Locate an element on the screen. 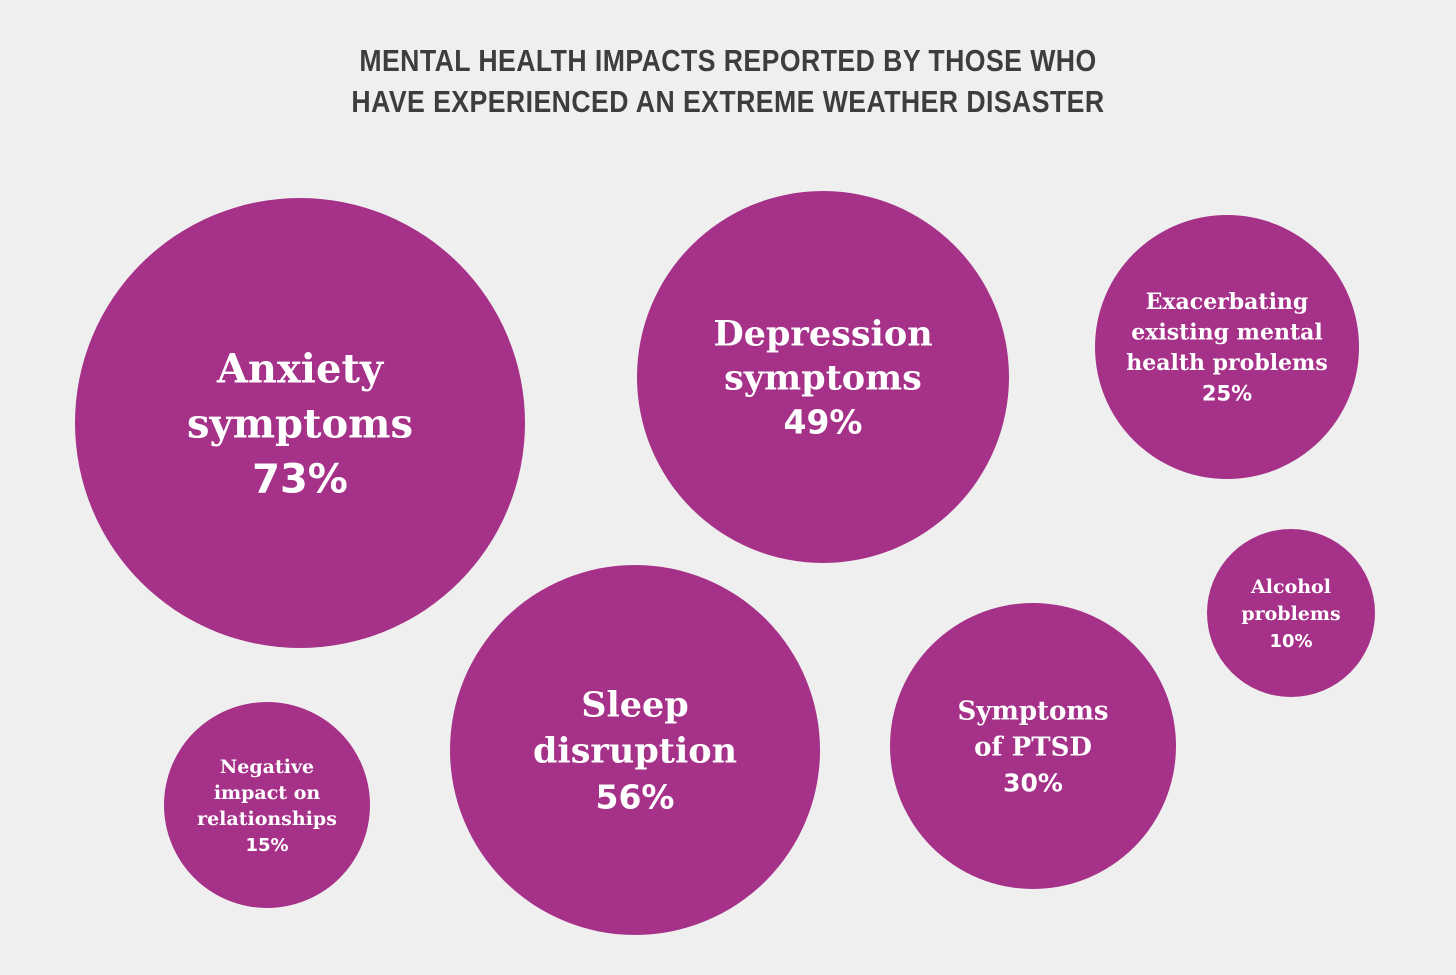 The width and height of the screenshot is (1456, 975). bubble-sleep-circle is located at coordinates (635, 750).